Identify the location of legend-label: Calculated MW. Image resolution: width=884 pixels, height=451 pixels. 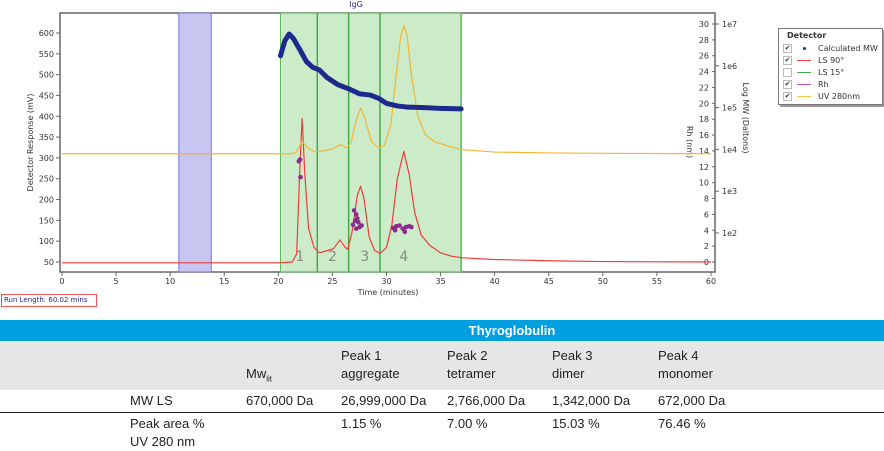
(848, 48).